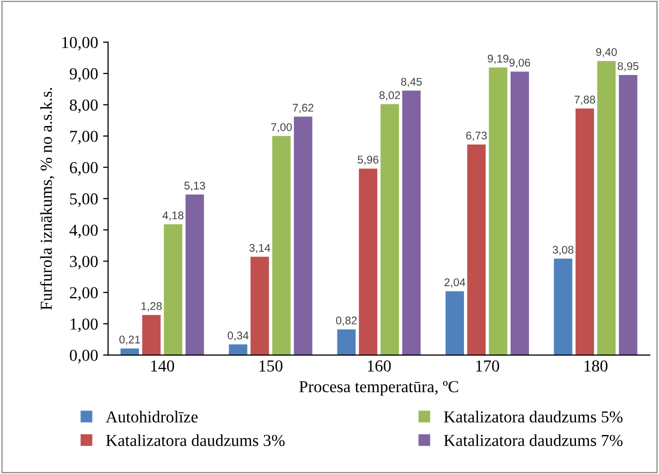 The width and height of the screenshot is (659, 474). Describe the element at coordinates (47, 199) in the screenshot. I see `y-axis-title: Furfurola iznākums, % no a.s.k.s.` at that location.